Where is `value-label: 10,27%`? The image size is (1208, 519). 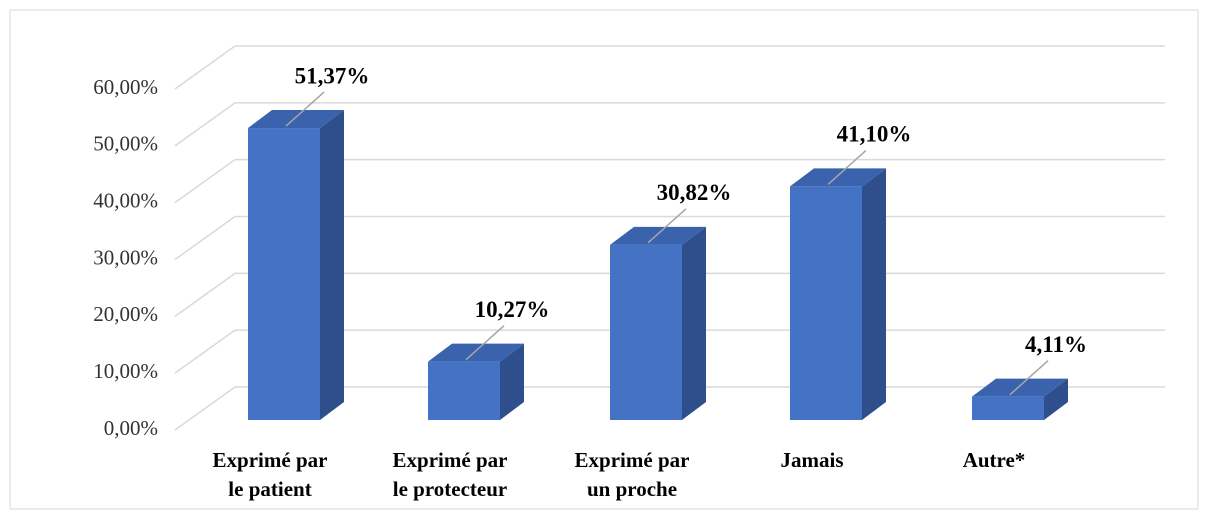 value-label: 10,27% is located at coordinates (512, 309).